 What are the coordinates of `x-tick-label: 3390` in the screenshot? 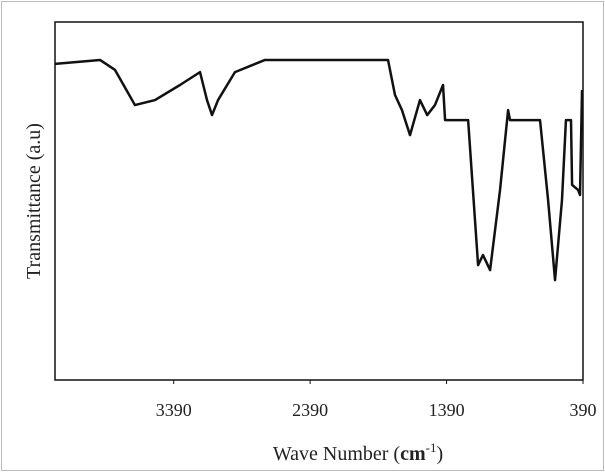 It's located at (174, 410).